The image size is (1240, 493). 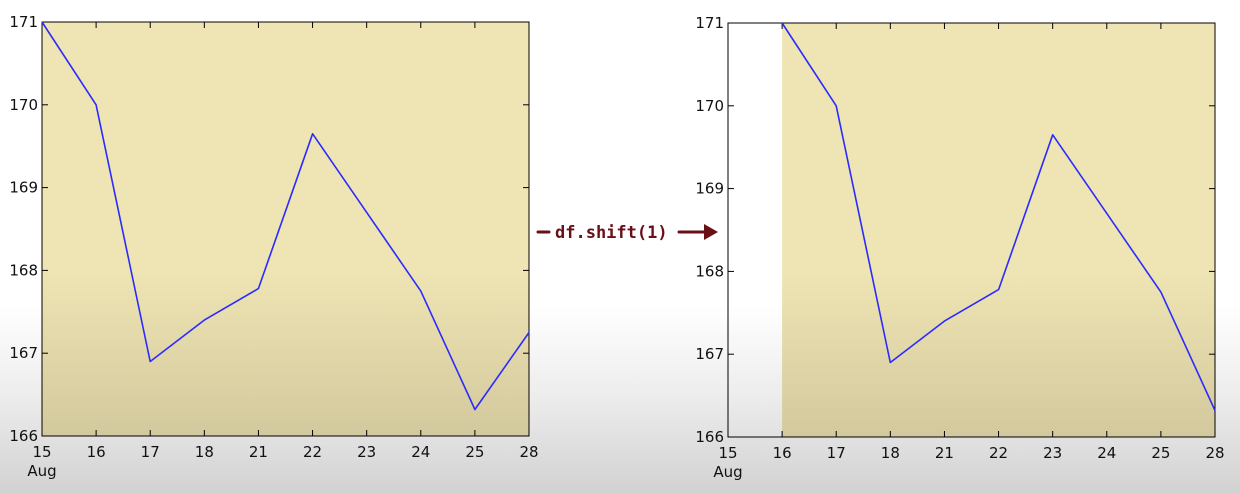 I want to click on right-x-tick-label: 28, so click(x=1214, y=453).